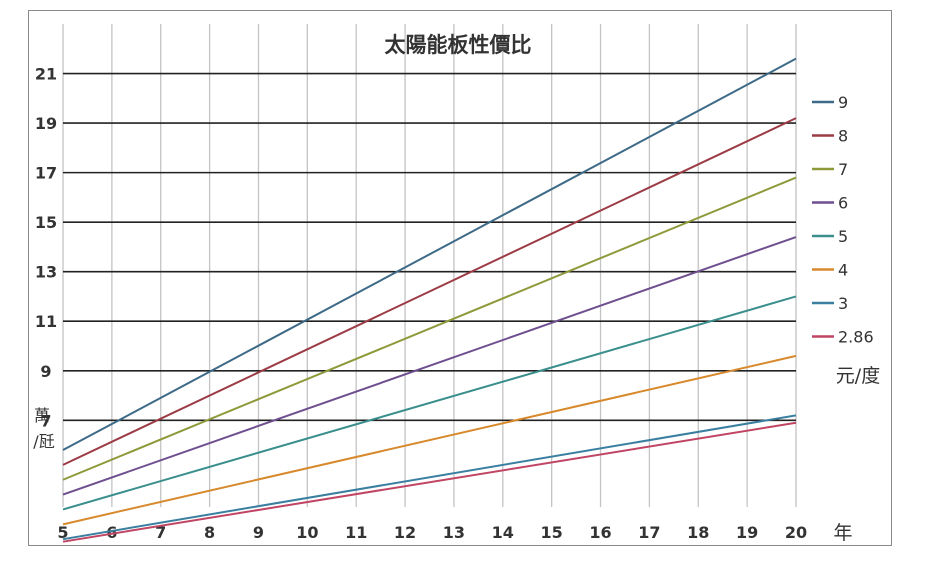  What do you see at coordinates (747, 532) in the screenshot?
I see `x-tick-label: 19` at bounding box center [747, 532].